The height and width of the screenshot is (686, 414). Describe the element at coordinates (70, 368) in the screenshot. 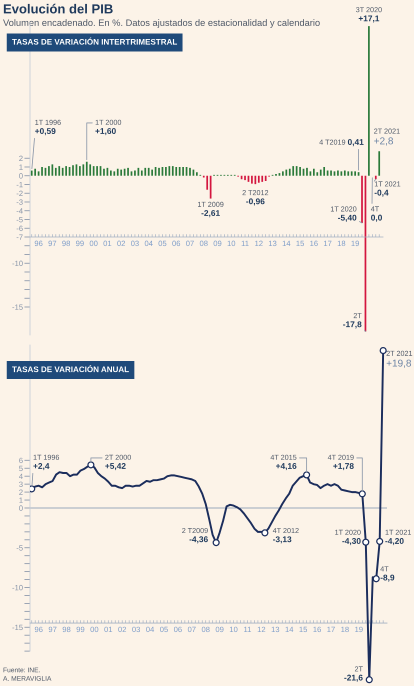

I see `text: TASAS DE VARIACIÓN ANUAL` at that location.